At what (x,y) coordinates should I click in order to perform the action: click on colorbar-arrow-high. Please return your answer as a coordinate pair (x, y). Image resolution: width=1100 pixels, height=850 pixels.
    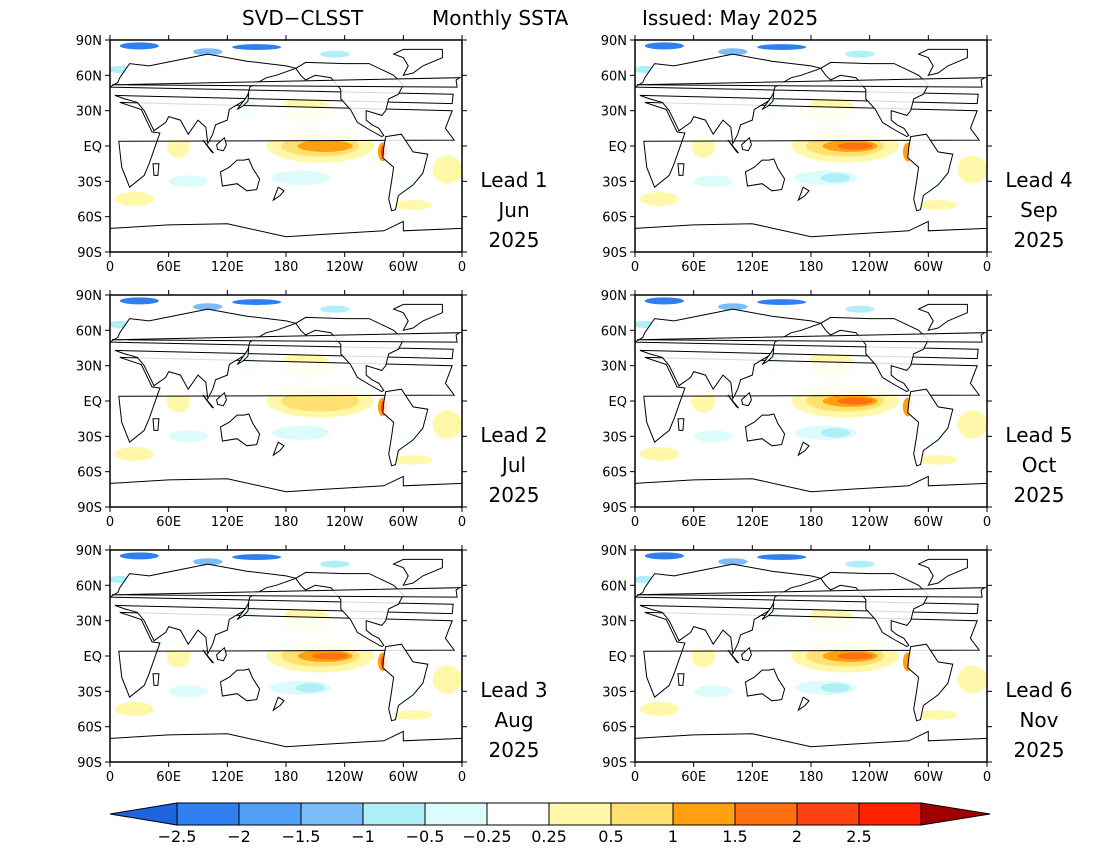
    Looking at the image, I should click on (955, 814).